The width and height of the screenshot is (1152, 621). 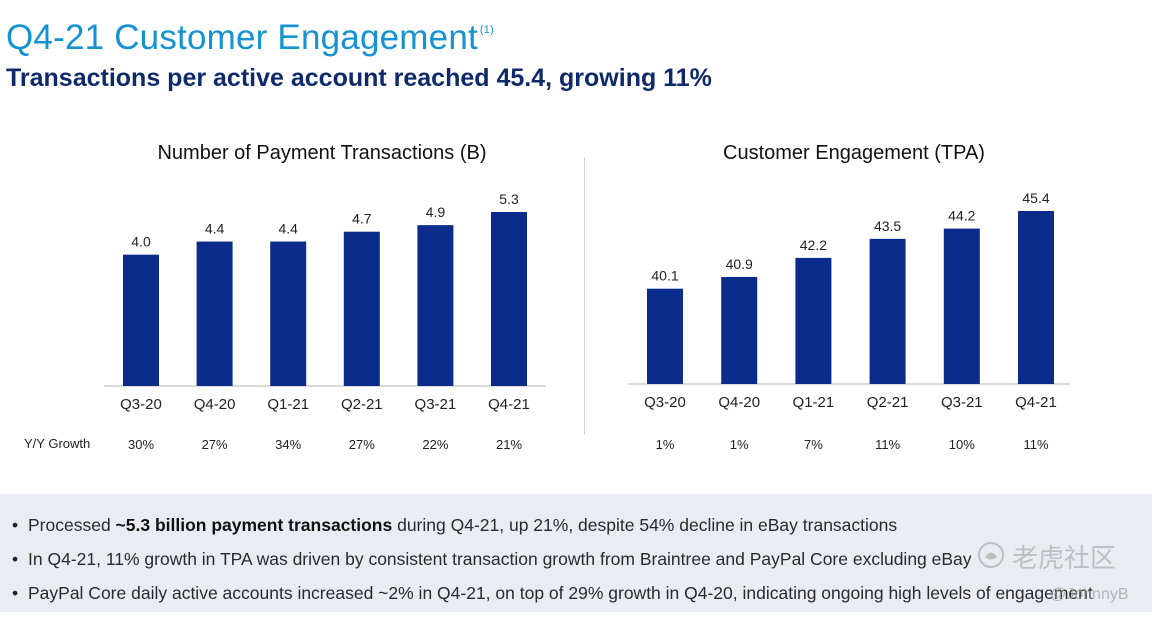 What do you see at coordinates (242, 37) in the screenshot?
I see `page-title-text: Q4-21 Customer Engagement` at bounding box center [242, 37].